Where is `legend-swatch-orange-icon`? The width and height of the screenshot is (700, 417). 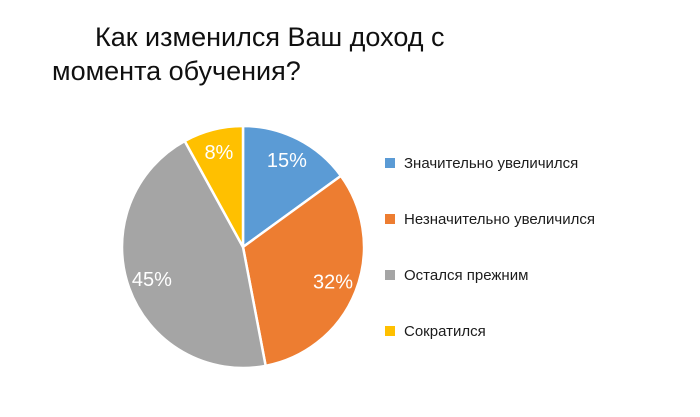 legend-swatch-orange-icon is located at coordinates (390, 219).